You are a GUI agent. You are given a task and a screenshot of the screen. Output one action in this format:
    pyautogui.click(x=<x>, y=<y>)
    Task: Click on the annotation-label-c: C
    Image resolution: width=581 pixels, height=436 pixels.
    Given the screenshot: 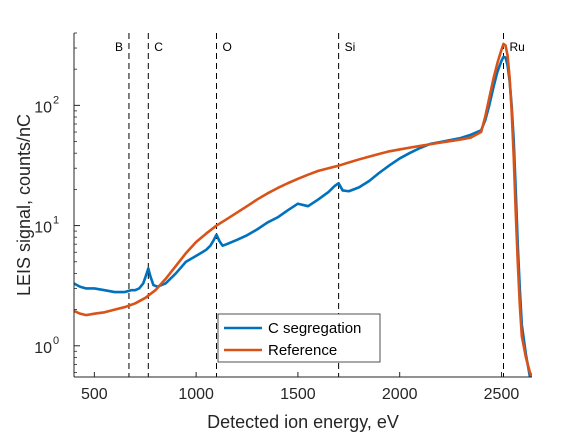 What is the action you would take?
    pyautogui.click(x=158, y=47)
    